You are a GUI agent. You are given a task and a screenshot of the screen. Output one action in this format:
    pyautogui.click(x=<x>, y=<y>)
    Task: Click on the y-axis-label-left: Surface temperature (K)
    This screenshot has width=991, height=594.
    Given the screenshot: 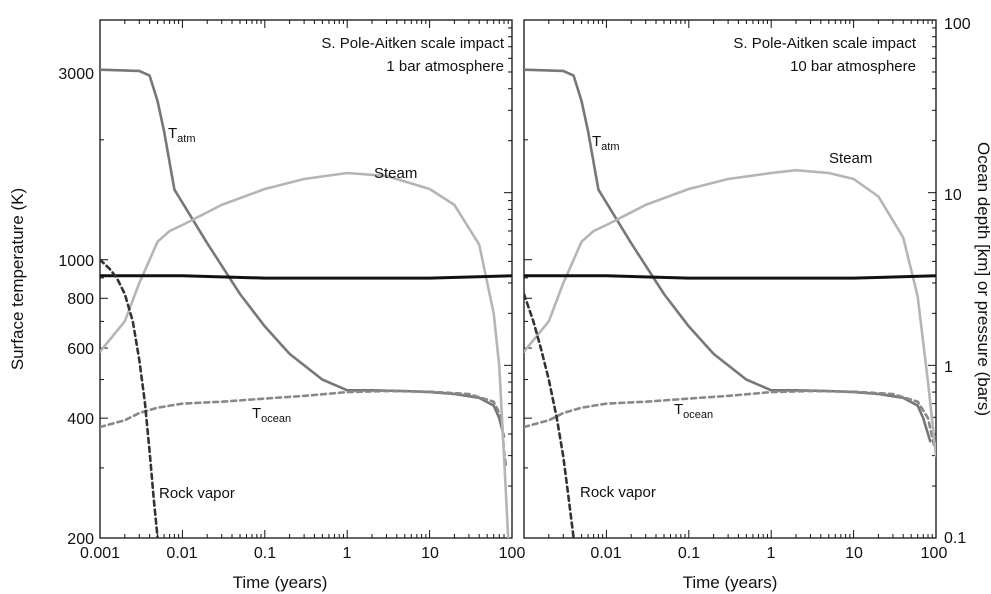 What is the action you would take?
    pyautogui.click(x=17, y=279)
    